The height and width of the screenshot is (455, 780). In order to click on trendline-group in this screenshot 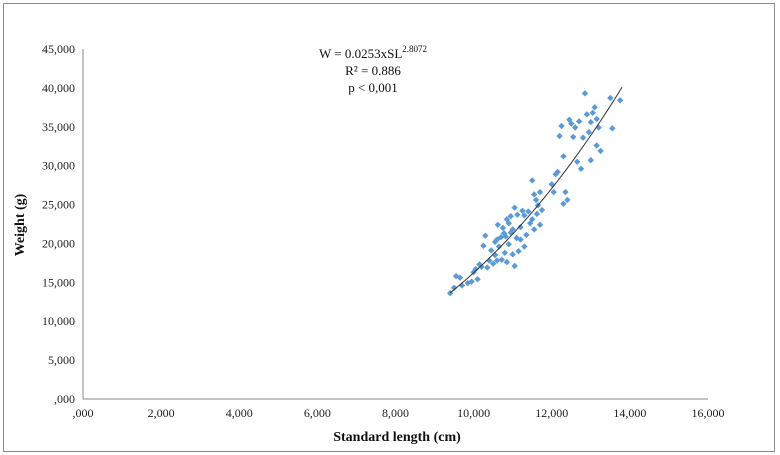, I will do `click(536, 190)`.